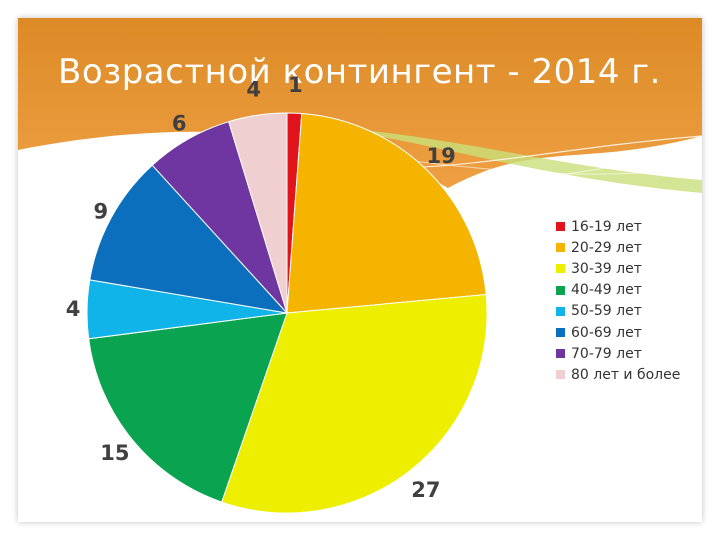 Image resolution: width=720 pixels, height=540 pixels. What do you see at coordinates (179, 124) in the screenshot?
I see `slice-value-label: 6` at bounding box center [179, 124].